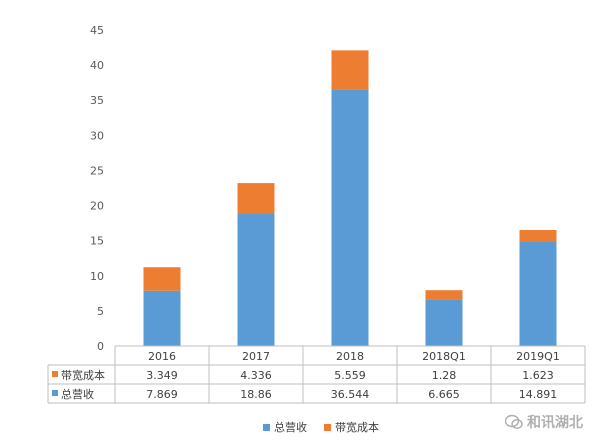  What do you see at coordinates (256, 356) in the screenshot?
I see `x-category-label: 2017` at bounding box center [256, 356].